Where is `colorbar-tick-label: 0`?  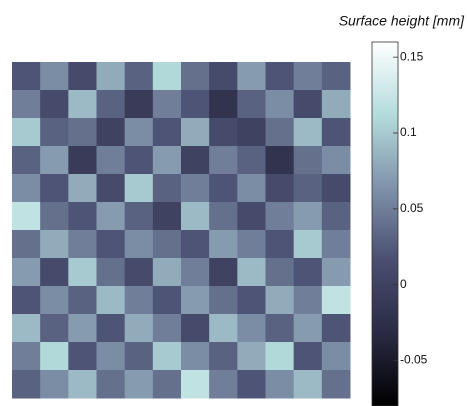 colorbar-tick-label: 0 is located at coordinates (403, 284).